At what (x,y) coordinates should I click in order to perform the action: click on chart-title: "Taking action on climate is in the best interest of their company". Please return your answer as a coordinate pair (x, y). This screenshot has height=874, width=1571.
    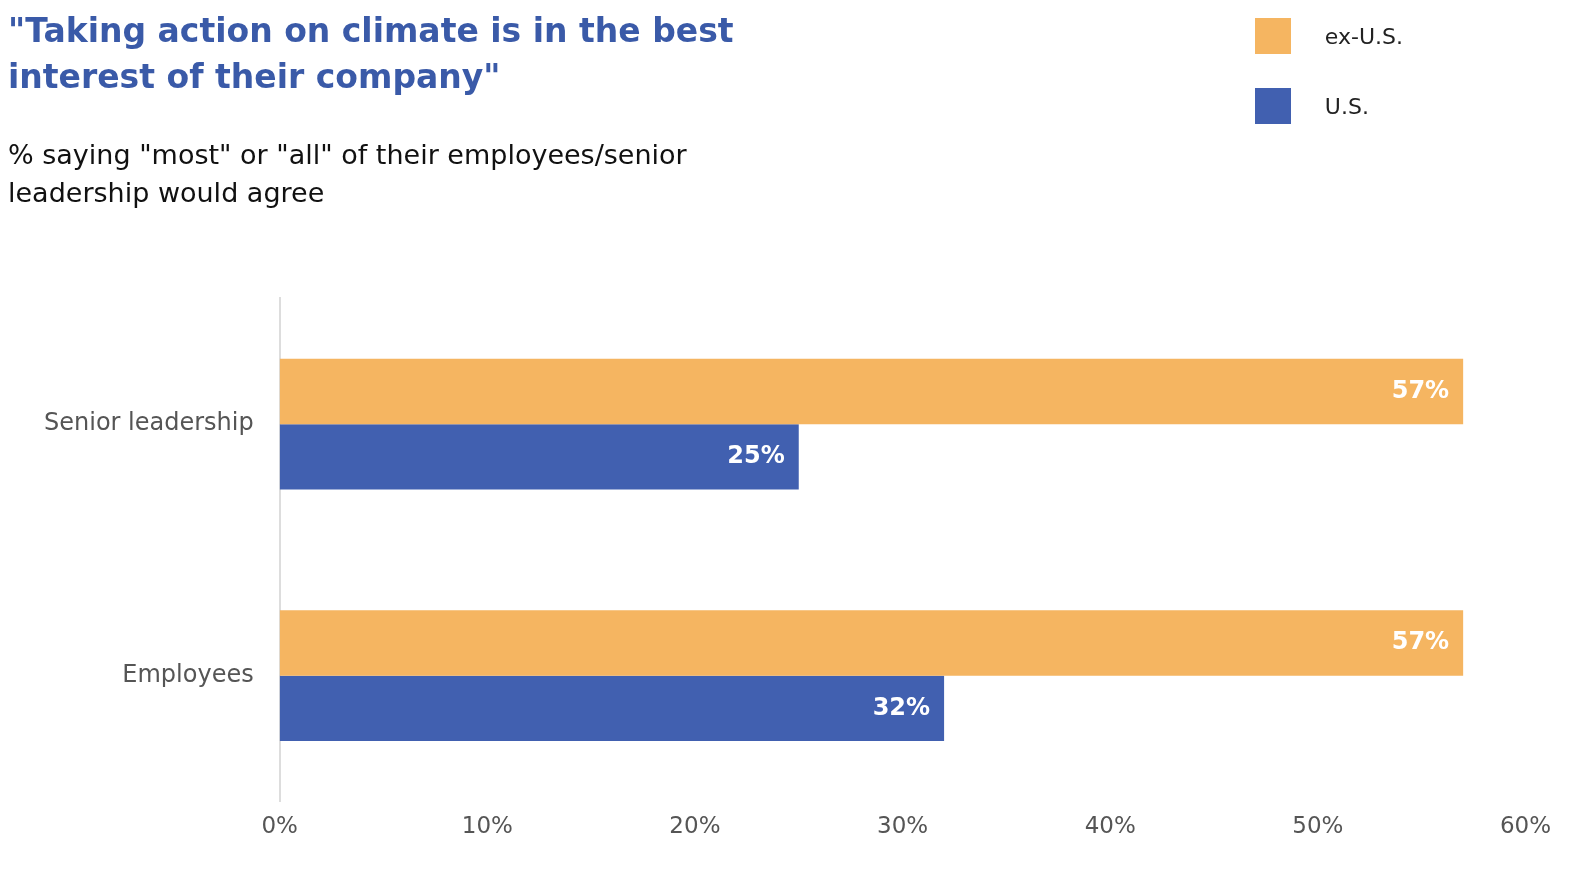
    Looking at the image, I should click on (371, 54).